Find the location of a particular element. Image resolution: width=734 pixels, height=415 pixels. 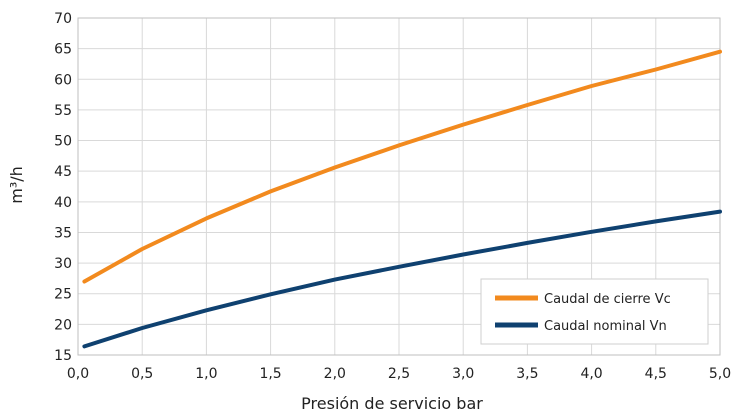

x-tick-label: 2,5 is located at coordinates (399, 374).